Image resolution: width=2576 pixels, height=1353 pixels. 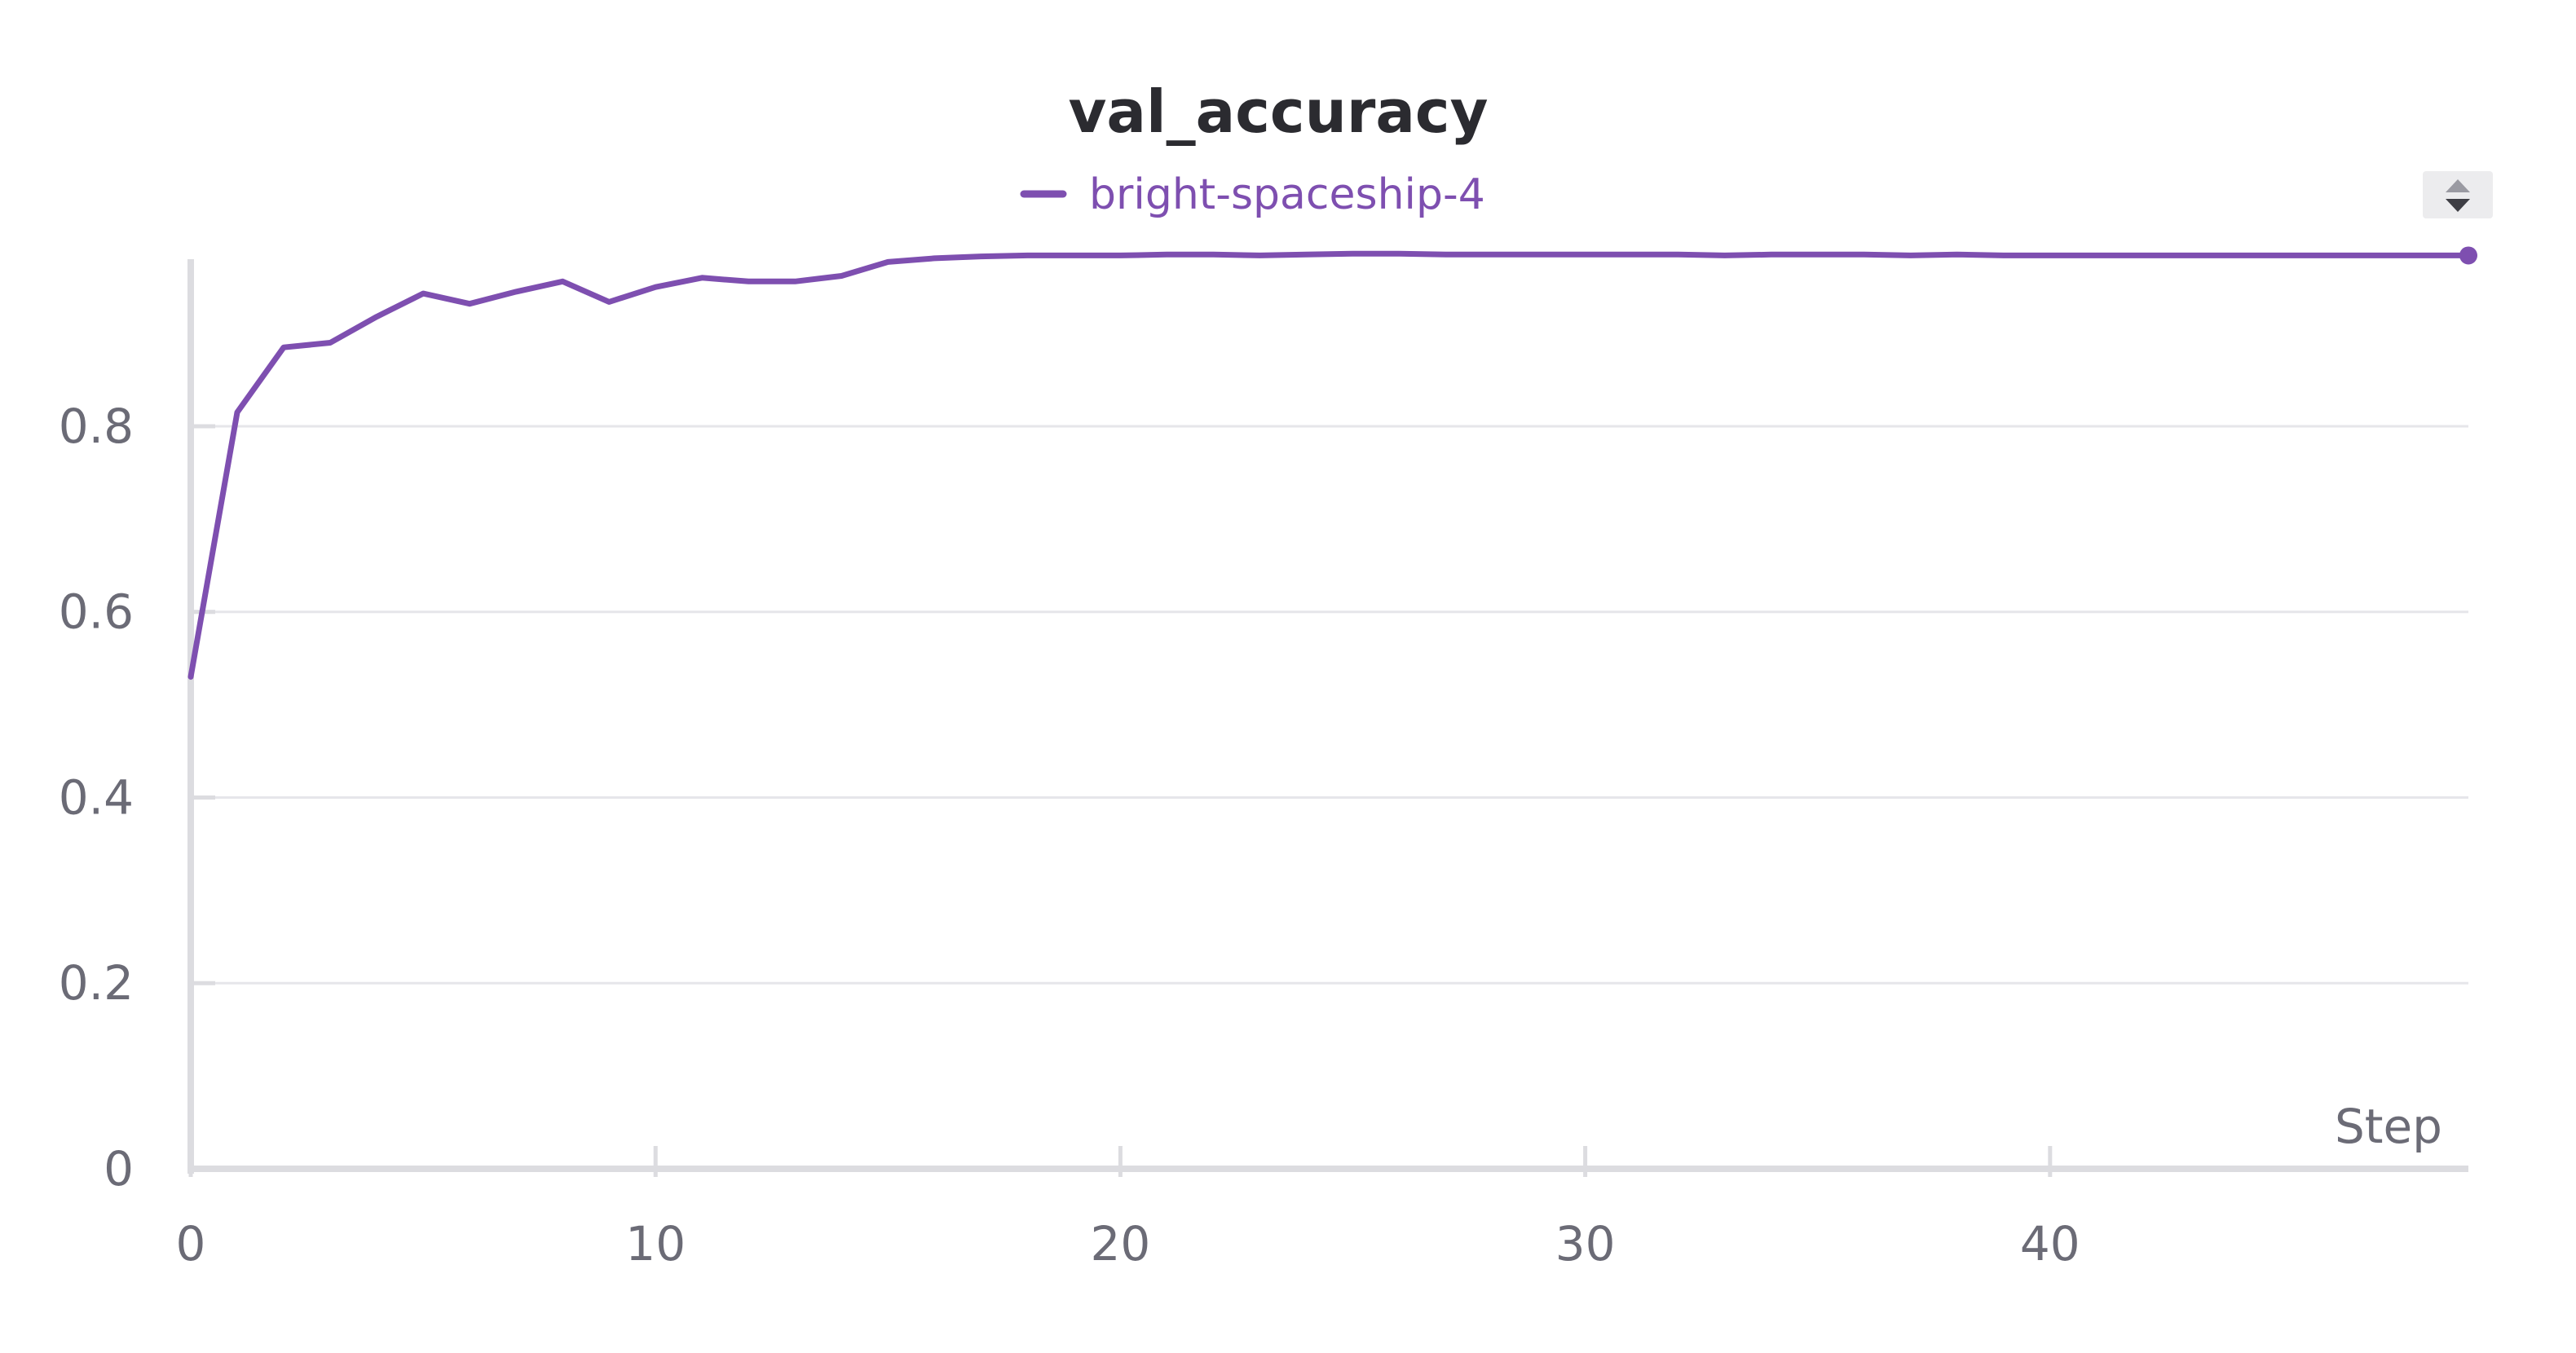 I want to click on y-tick-label: 0.4, so click(x=96, y=797).